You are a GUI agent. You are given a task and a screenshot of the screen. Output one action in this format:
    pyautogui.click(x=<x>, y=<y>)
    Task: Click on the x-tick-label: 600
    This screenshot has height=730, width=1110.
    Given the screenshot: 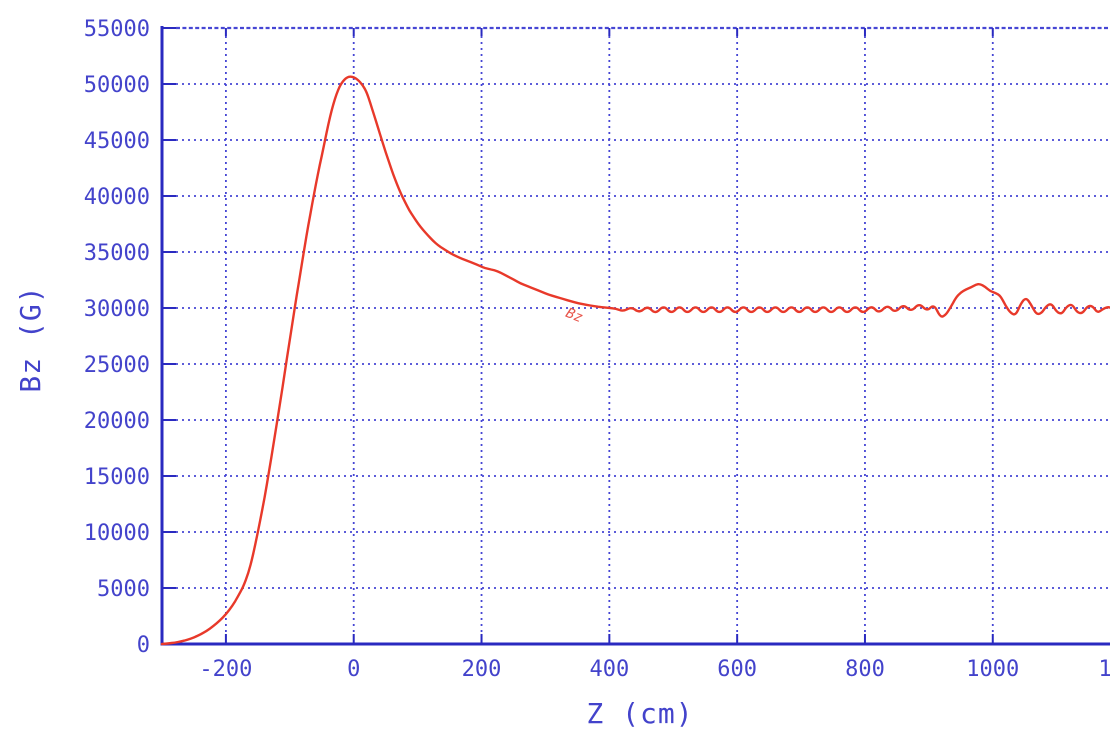 What is the action you would take?
    pyautogui.click(x=737, y=669)
    